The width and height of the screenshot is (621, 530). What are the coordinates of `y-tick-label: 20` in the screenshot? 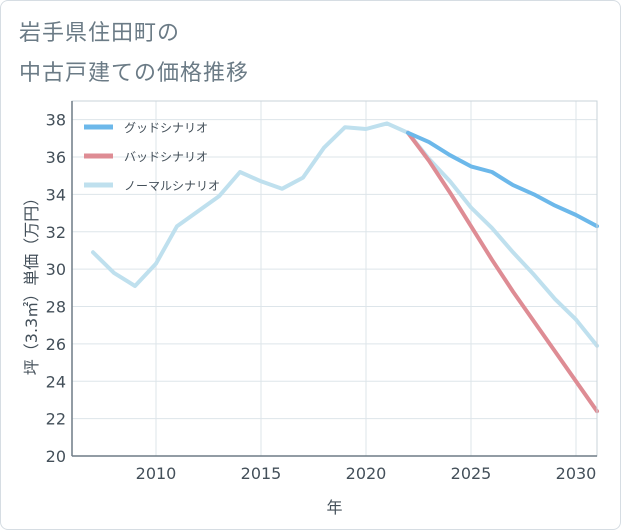 It's located at (56, 456).